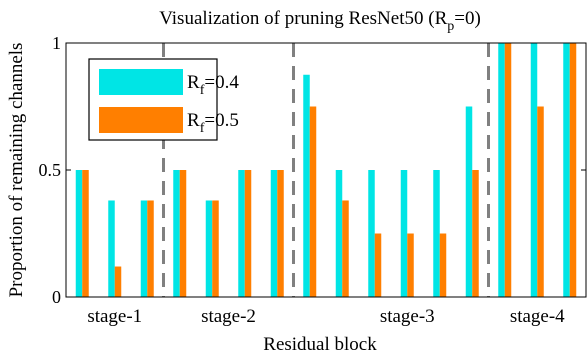 This screenshot has width=588, height=356. What do you see at coordinates (537, 316) in the screenshot?
I see `stage-label-4: stage-4` at bounding box center [537, 316].